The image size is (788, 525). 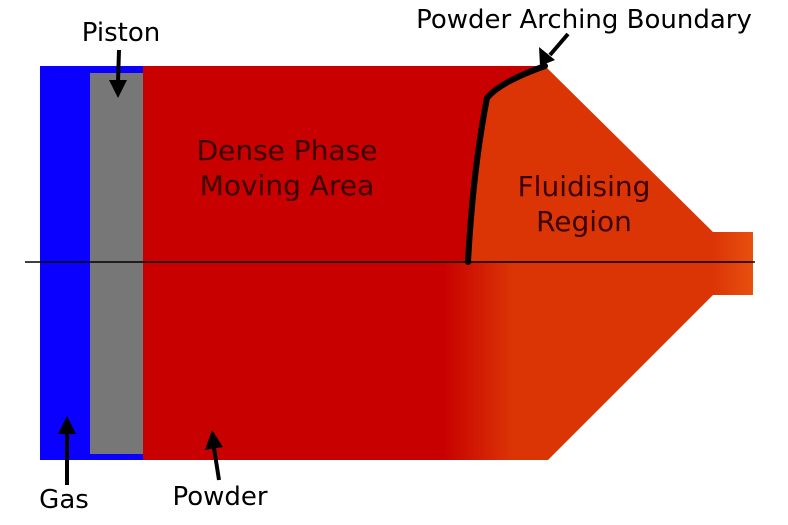 I want to click on powder-label: Powder, so click(x=219, y=497).